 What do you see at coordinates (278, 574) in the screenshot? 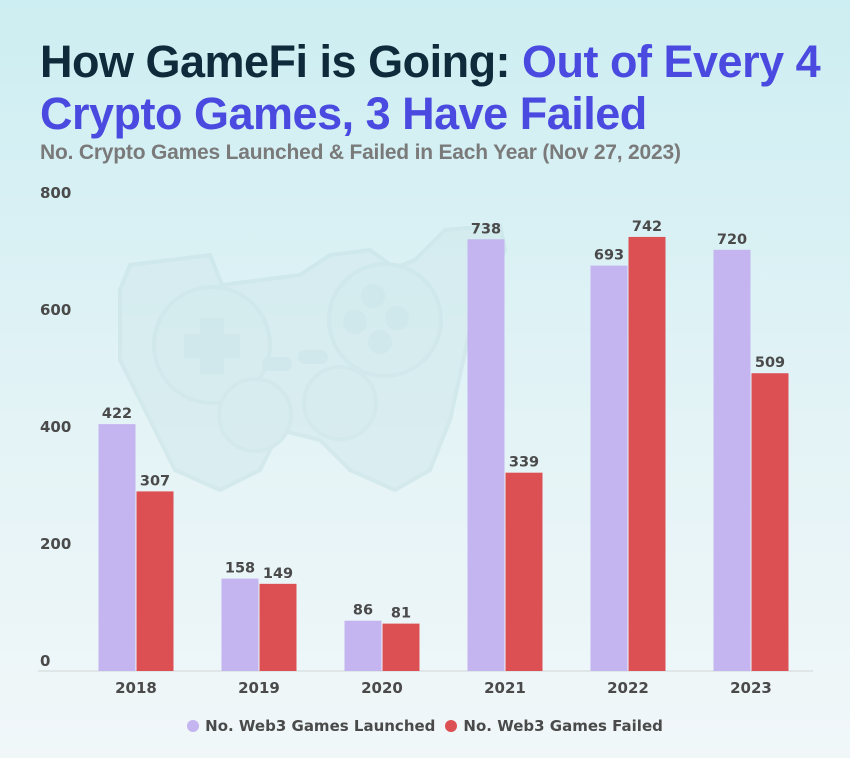
I see `data-label-failed-2019: 149` at bounding box center [278, 574].